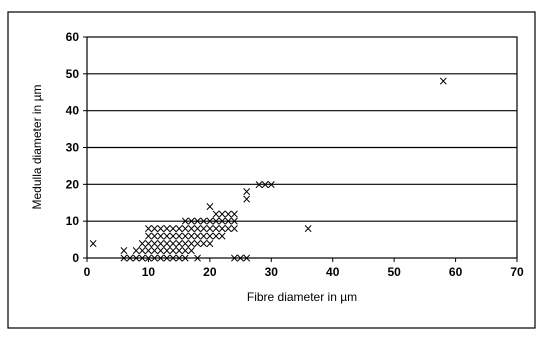 Image resolution: width=545 pixels, height=338 pixels. What do you see at coordinates (210, 272) in the screenshot?
I see `x-tick-label: 20` at bounding box center [210, 272].